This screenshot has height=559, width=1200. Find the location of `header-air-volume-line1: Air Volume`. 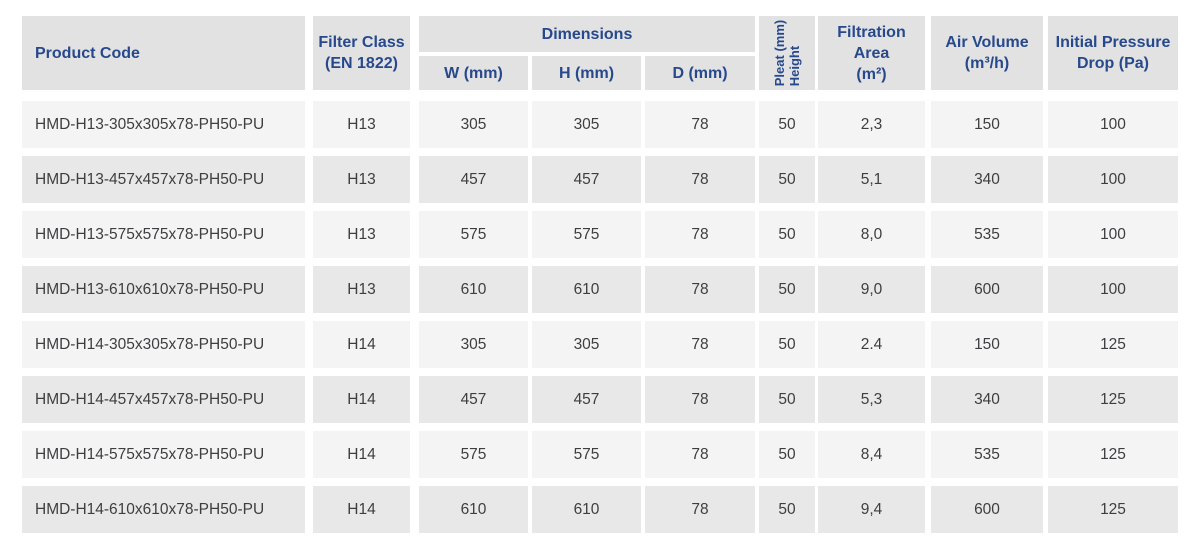

header-air-volume-line1: Air Volume is located at coordinates (987, 42).